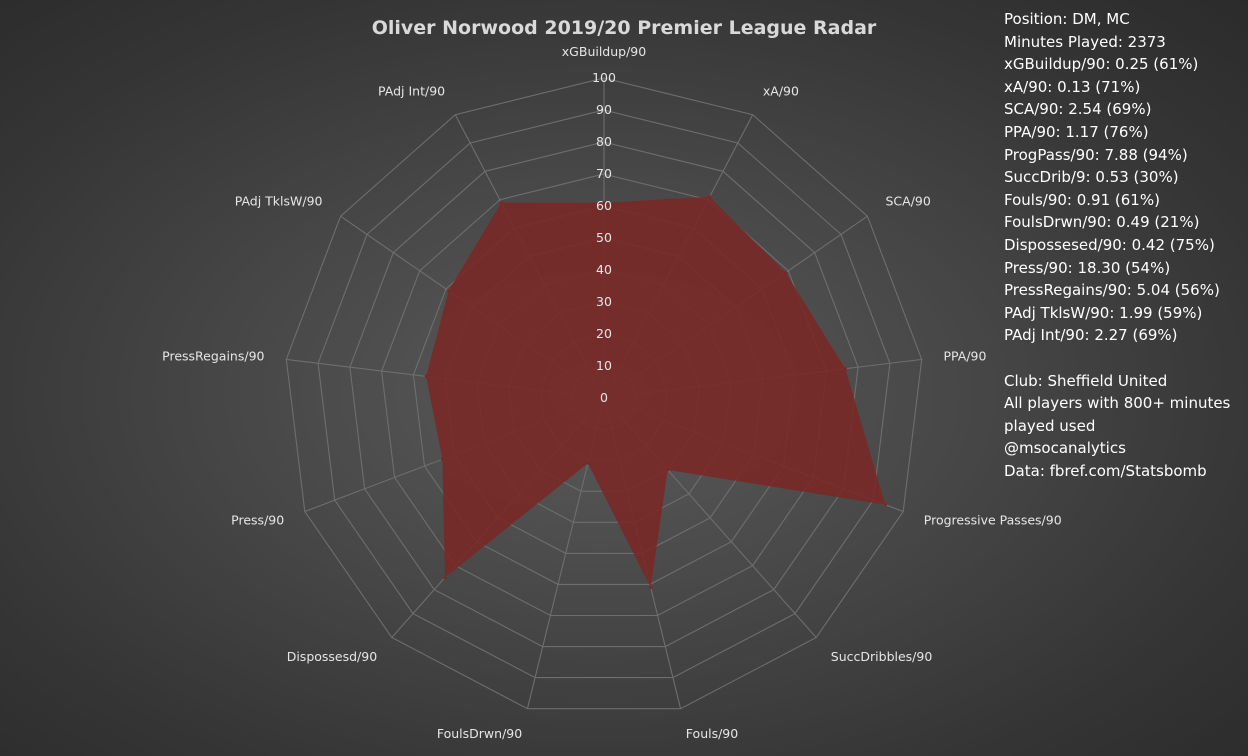  I want to click on tick-label: 50, so click(604, 237).